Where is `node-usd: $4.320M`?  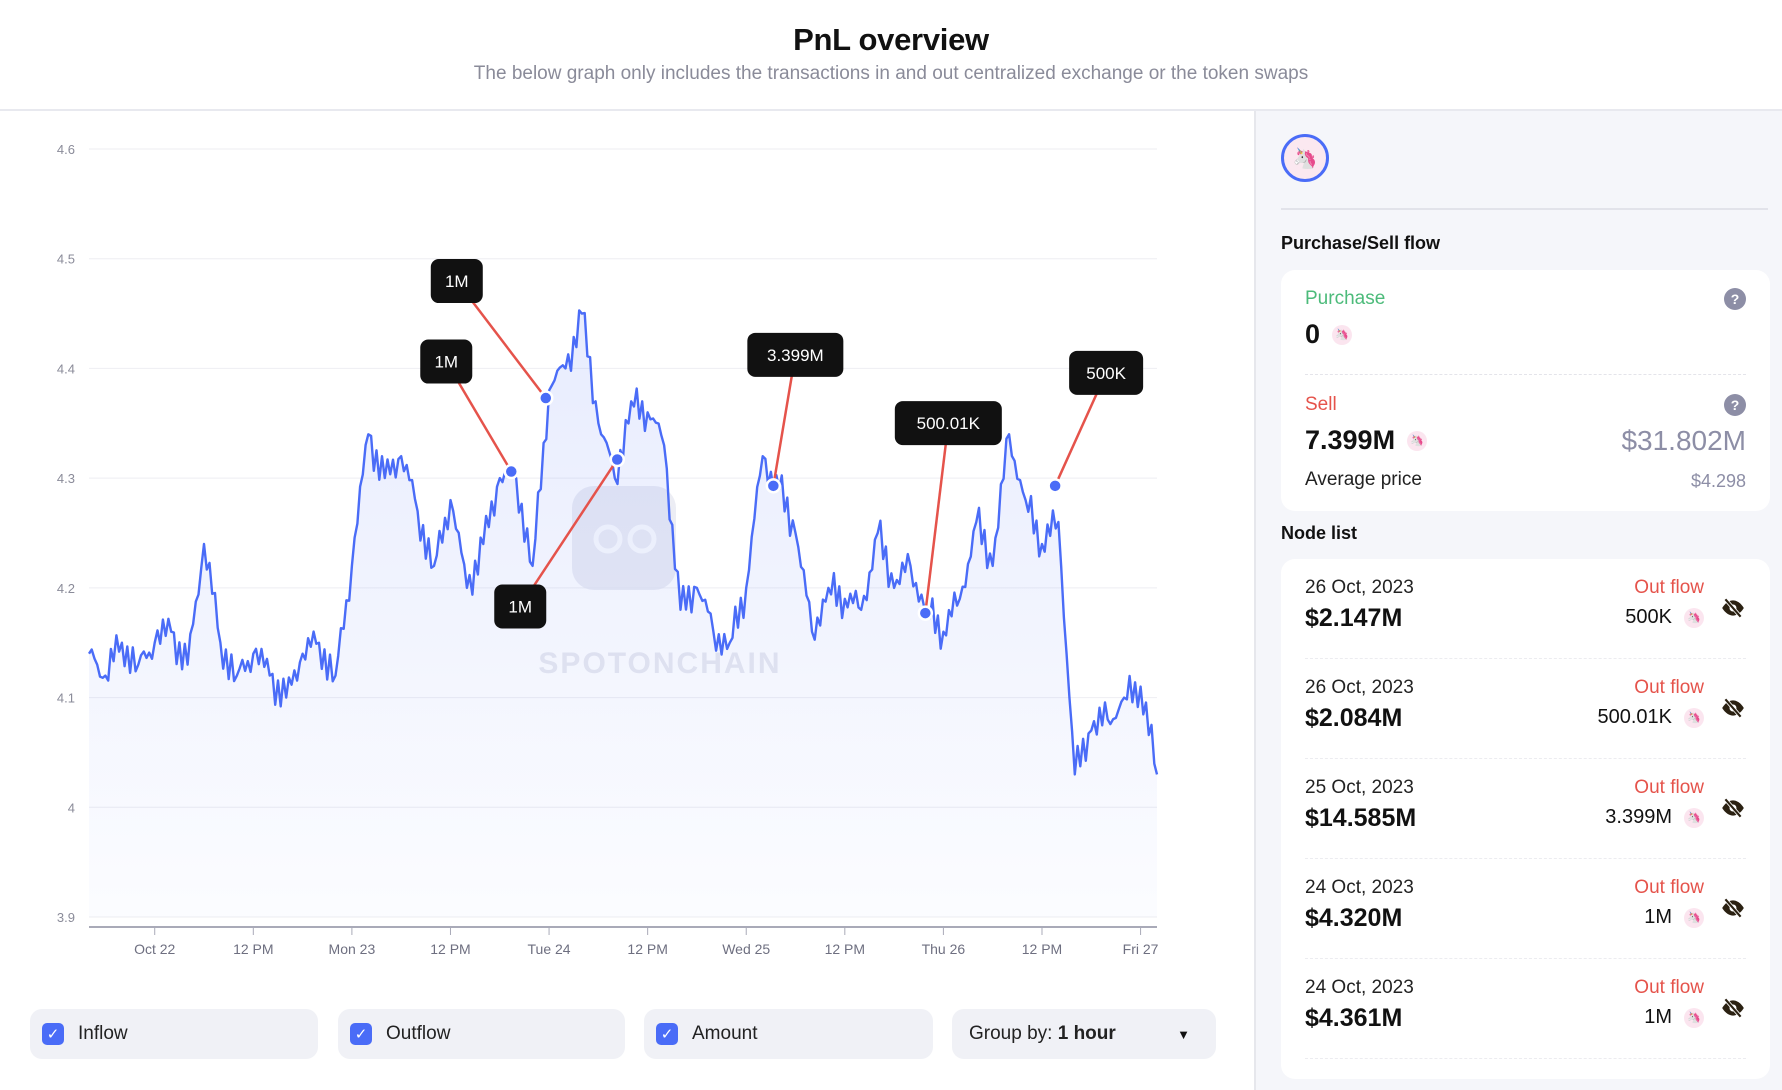 node-usd: $4.320M is located at coordinates (1354, 918).